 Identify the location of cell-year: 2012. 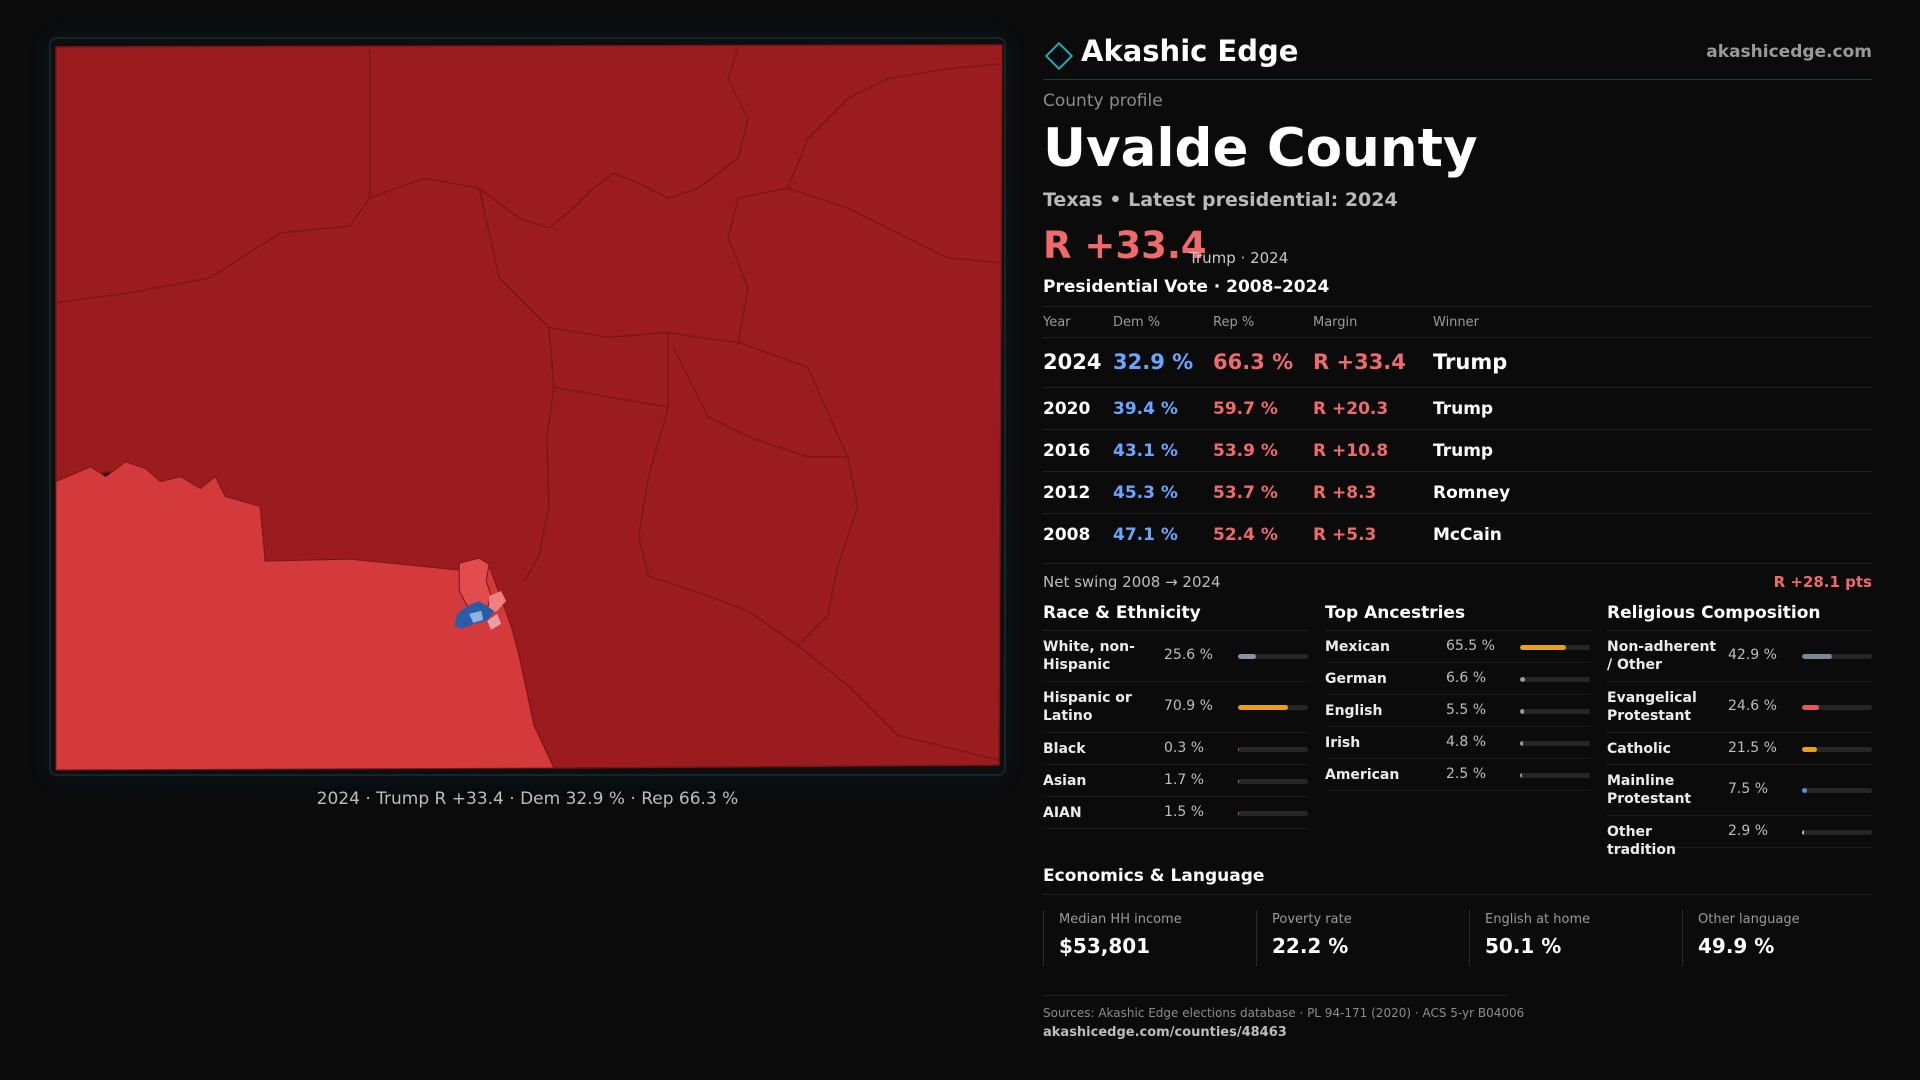
(1067, 493).